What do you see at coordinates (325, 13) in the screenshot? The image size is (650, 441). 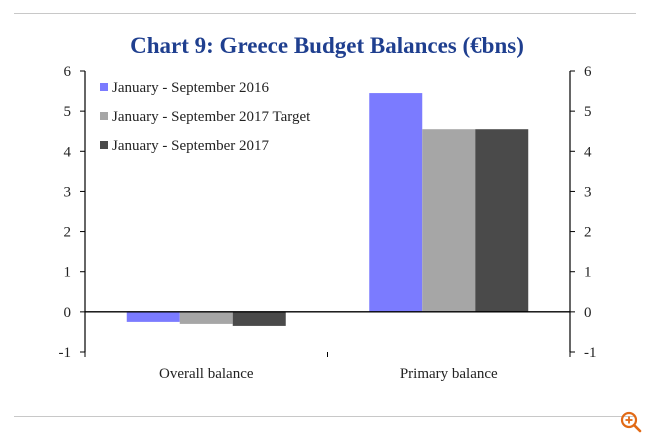 I see `top-divider` at bounding box center [325, 13].